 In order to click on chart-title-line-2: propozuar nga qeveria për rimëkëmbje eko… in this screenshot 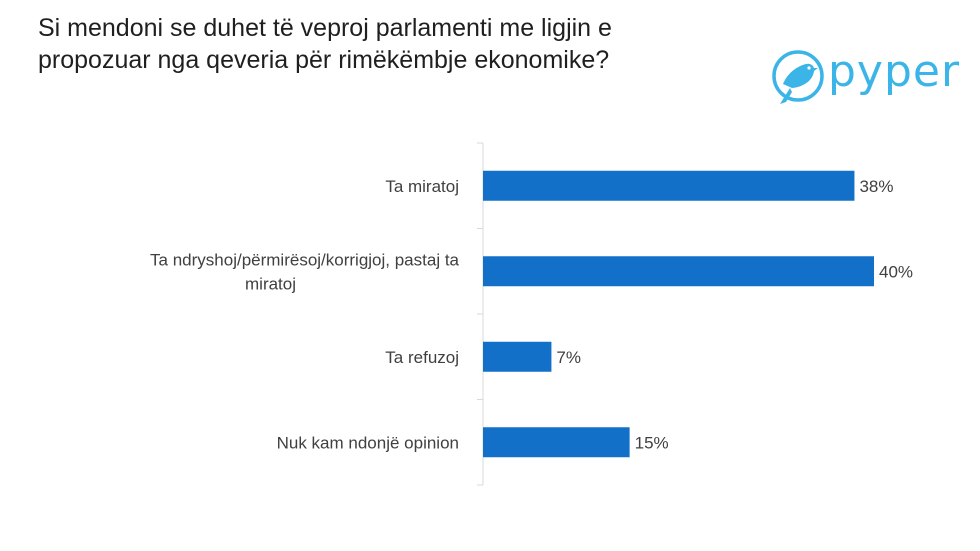, I will do `click(324, 60)`.